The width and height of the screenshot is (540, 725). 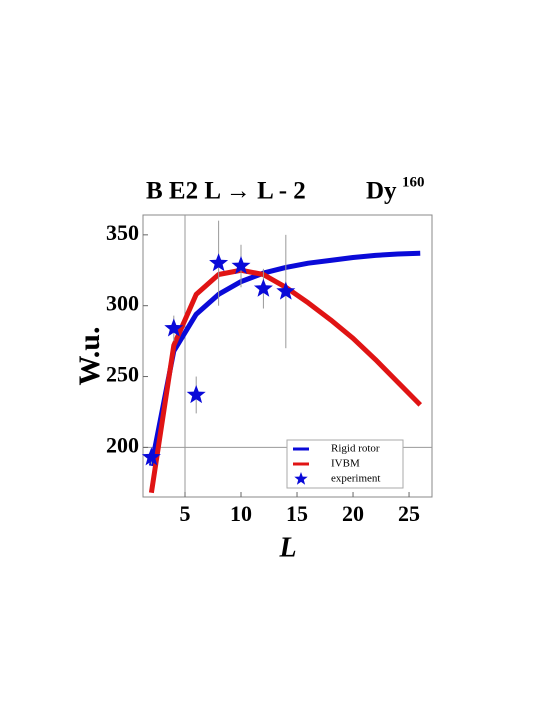 What do you see at coordinates (241, 513) in the screenshot?
I see `x-tick-label: 10` at bounding box center [241, 513].